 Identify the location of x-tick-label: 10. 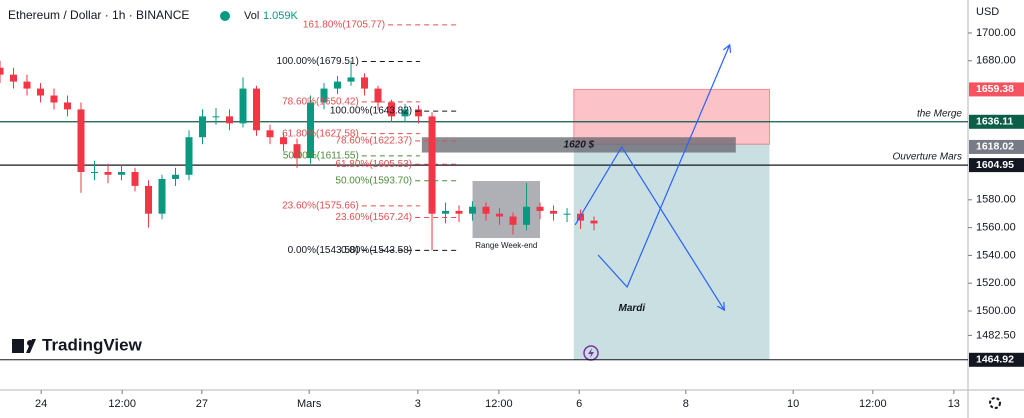
(793, 404).